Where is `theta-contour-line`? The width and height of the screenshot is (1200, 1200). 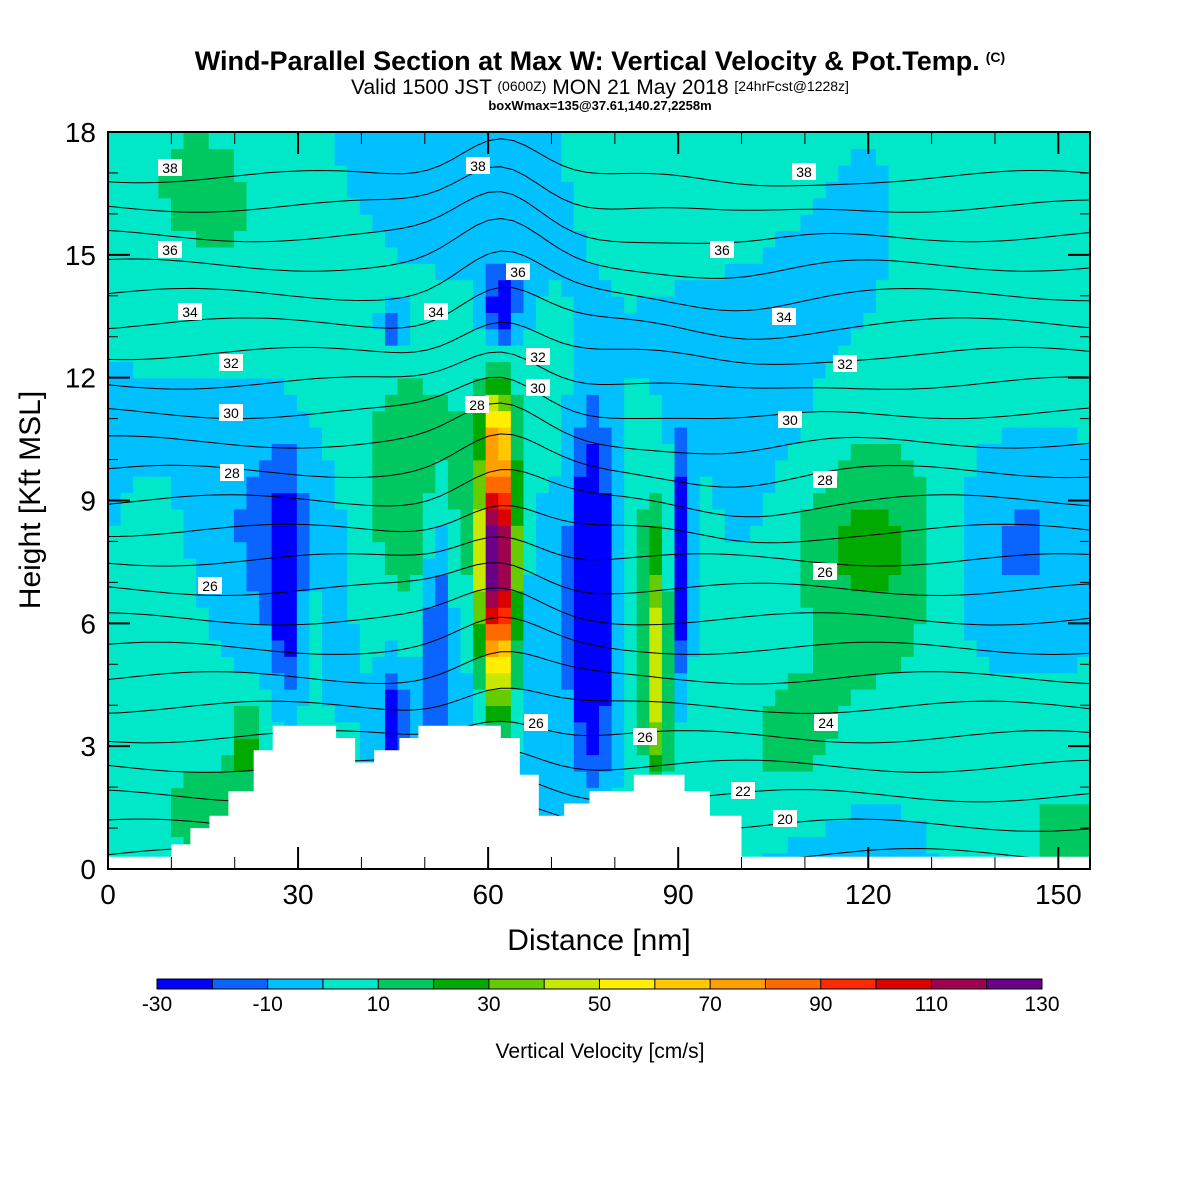 theta-contour-line is located at coordinates (599, 493).